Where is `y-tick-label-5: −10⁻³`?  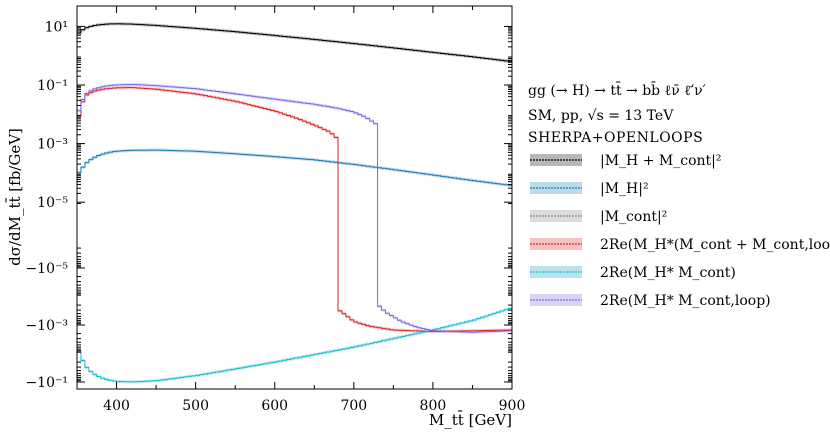
y-tick-label-5: −10⁻³ is located at coordinates (46, 326).